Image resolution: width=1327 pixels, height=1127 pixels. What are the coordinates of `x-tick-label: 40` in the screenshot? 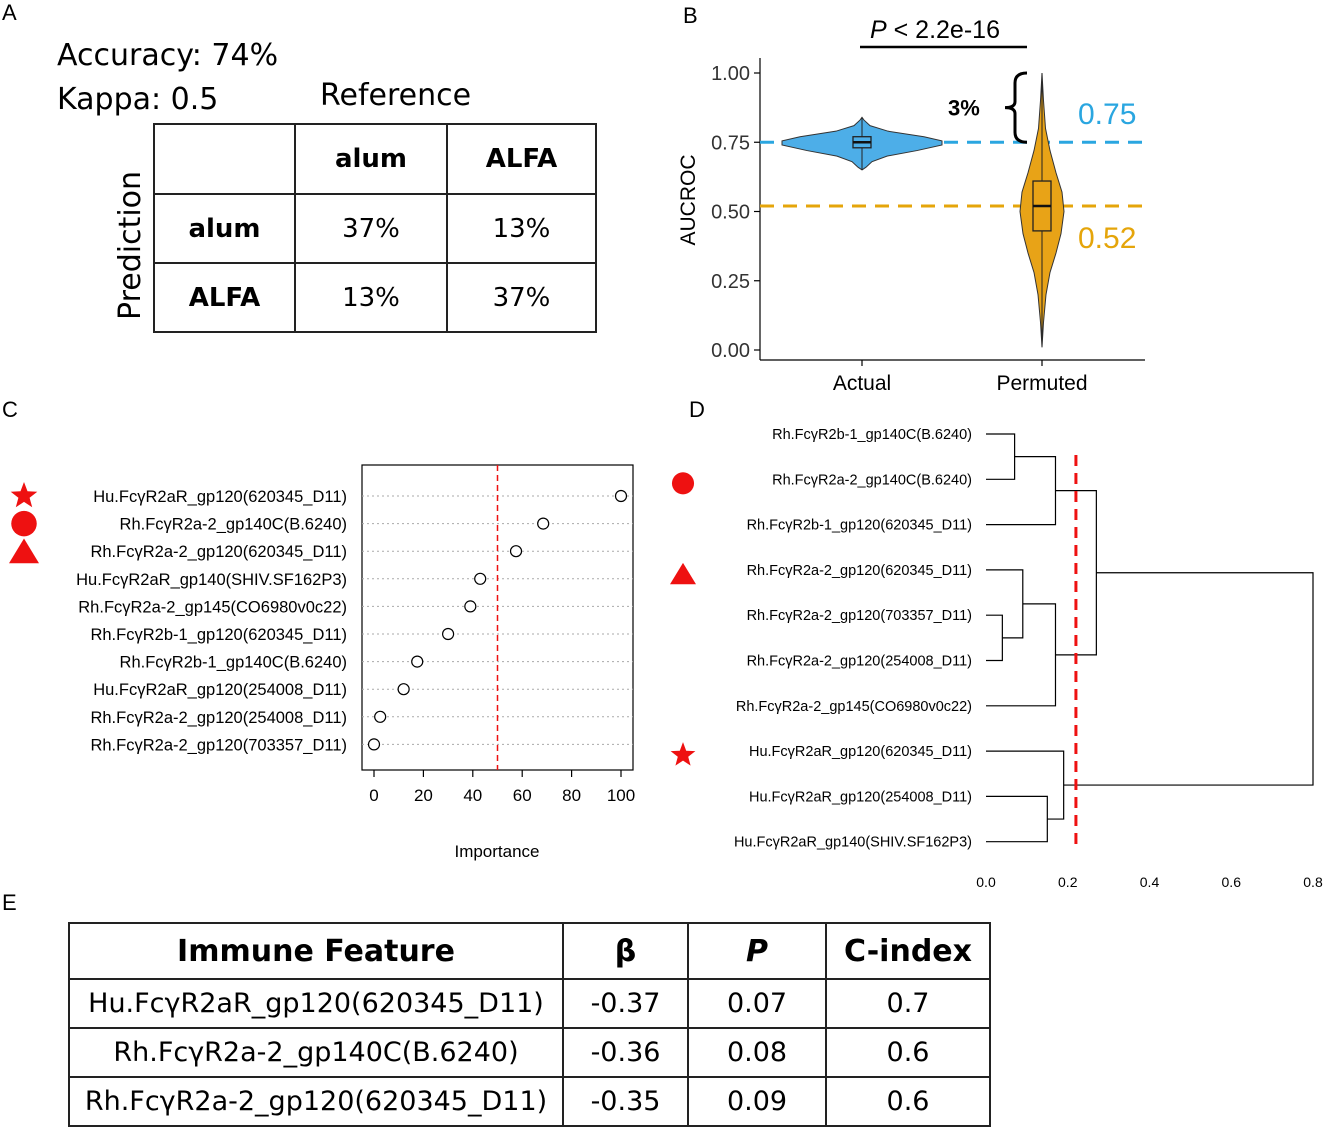 It's located at (472, 795).